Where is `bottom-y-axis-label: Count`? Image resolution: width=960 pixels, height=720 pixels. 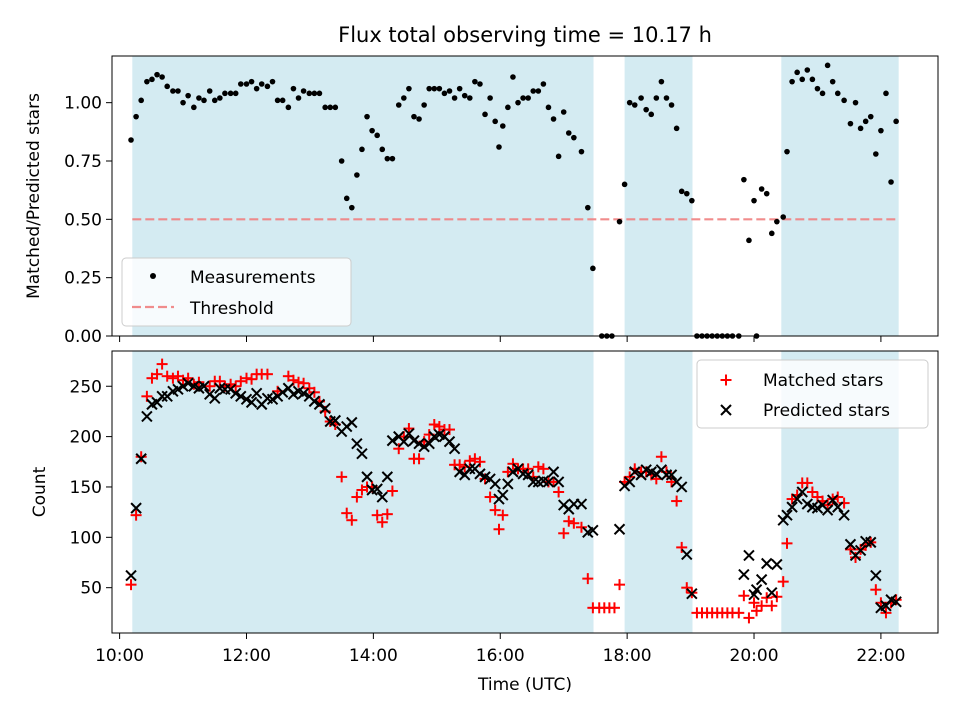
bottom-y-axis-label: Count is located at coordinates (40, 491).